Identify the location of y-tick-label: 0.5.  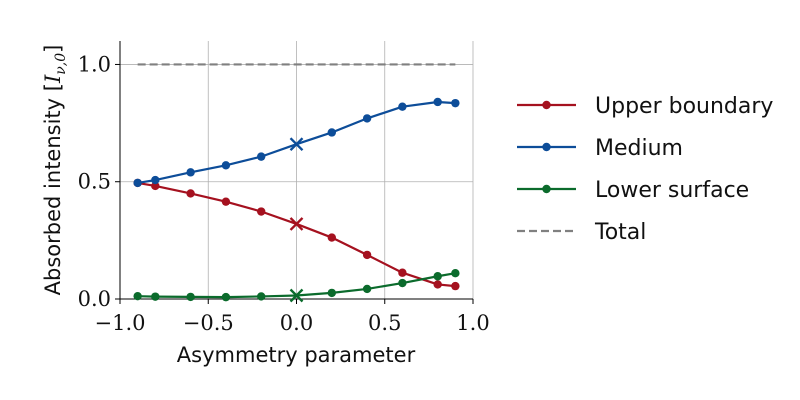
(94, 182).